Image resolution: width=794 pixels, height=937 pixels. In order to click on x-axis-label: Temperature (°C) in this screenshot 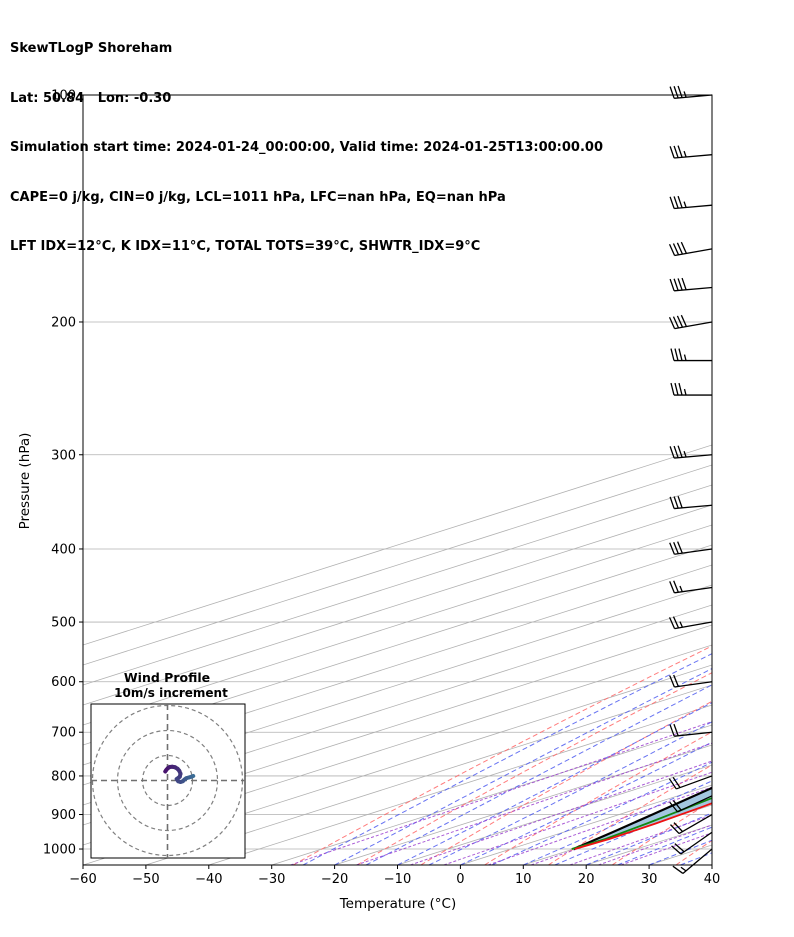, I will do `click(398, 904)`.